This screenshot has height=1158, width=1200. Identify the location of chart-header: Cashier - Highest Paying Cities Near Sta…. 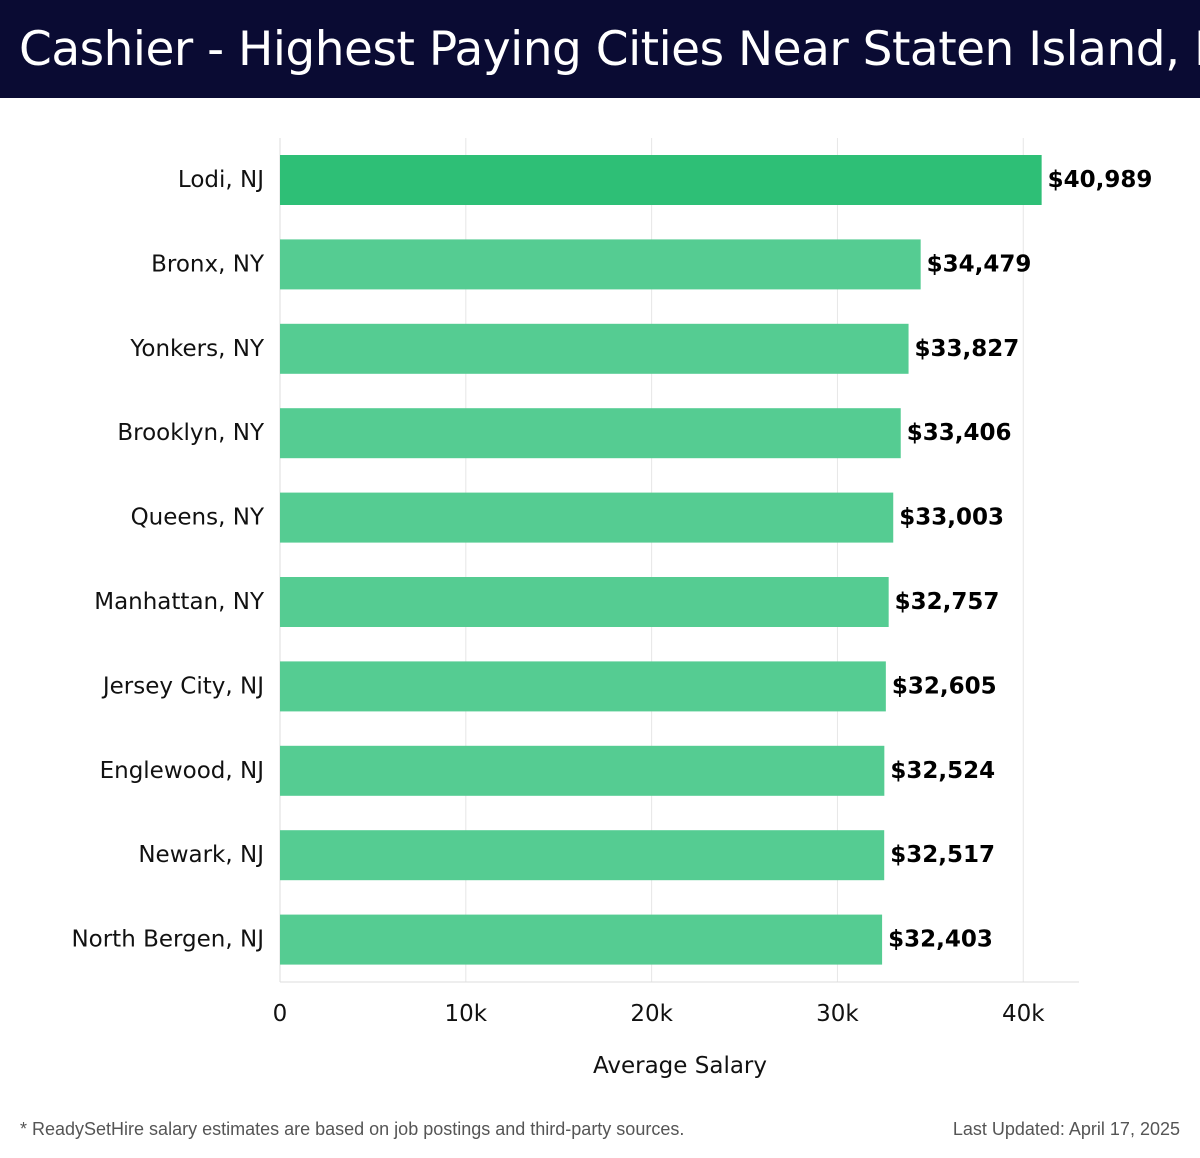
(600, 49).